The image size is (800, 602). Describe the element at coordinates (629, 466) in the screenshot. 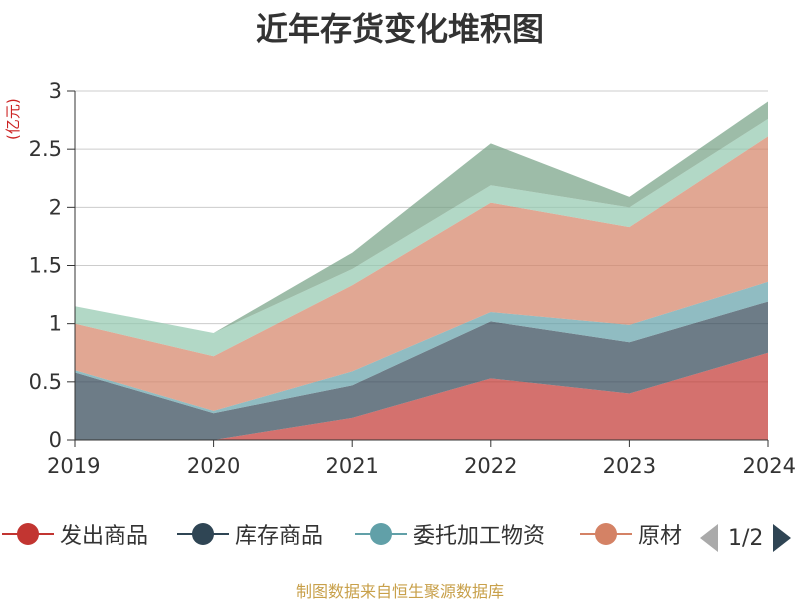

I see `x-tick-label: 2023` at that location.